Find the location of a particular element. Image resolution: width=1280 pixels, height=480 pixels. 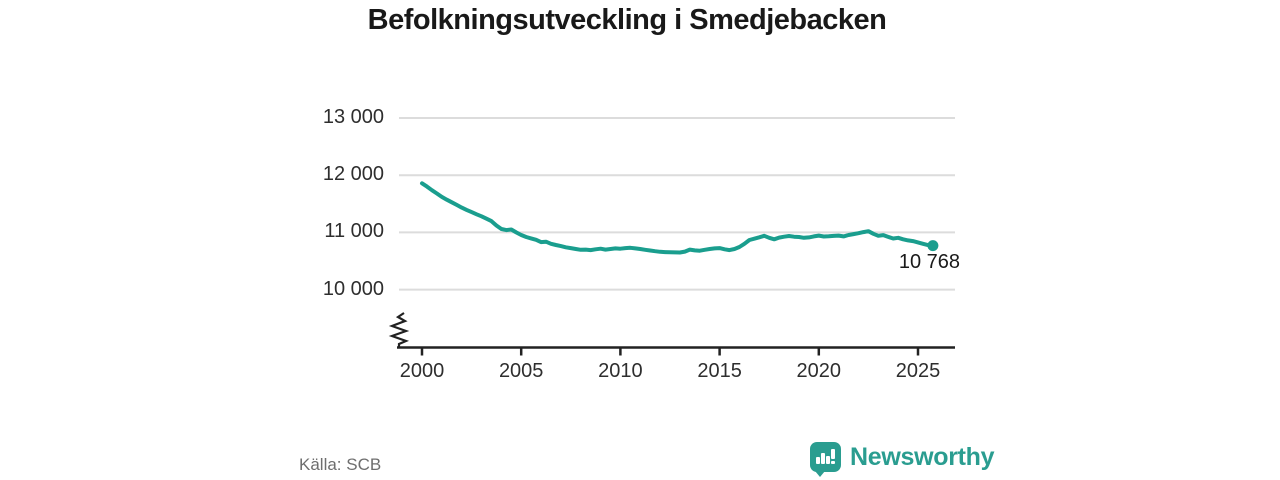

axis-break-icon is located at coordinates (399, 330).